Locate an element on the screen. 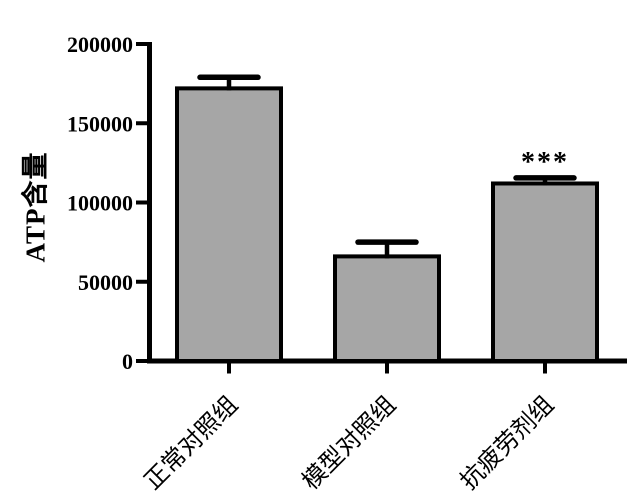 The height and width of the screenshot is (502, 640). category-label: 模型对照组 is located at coordinates (349, 443).